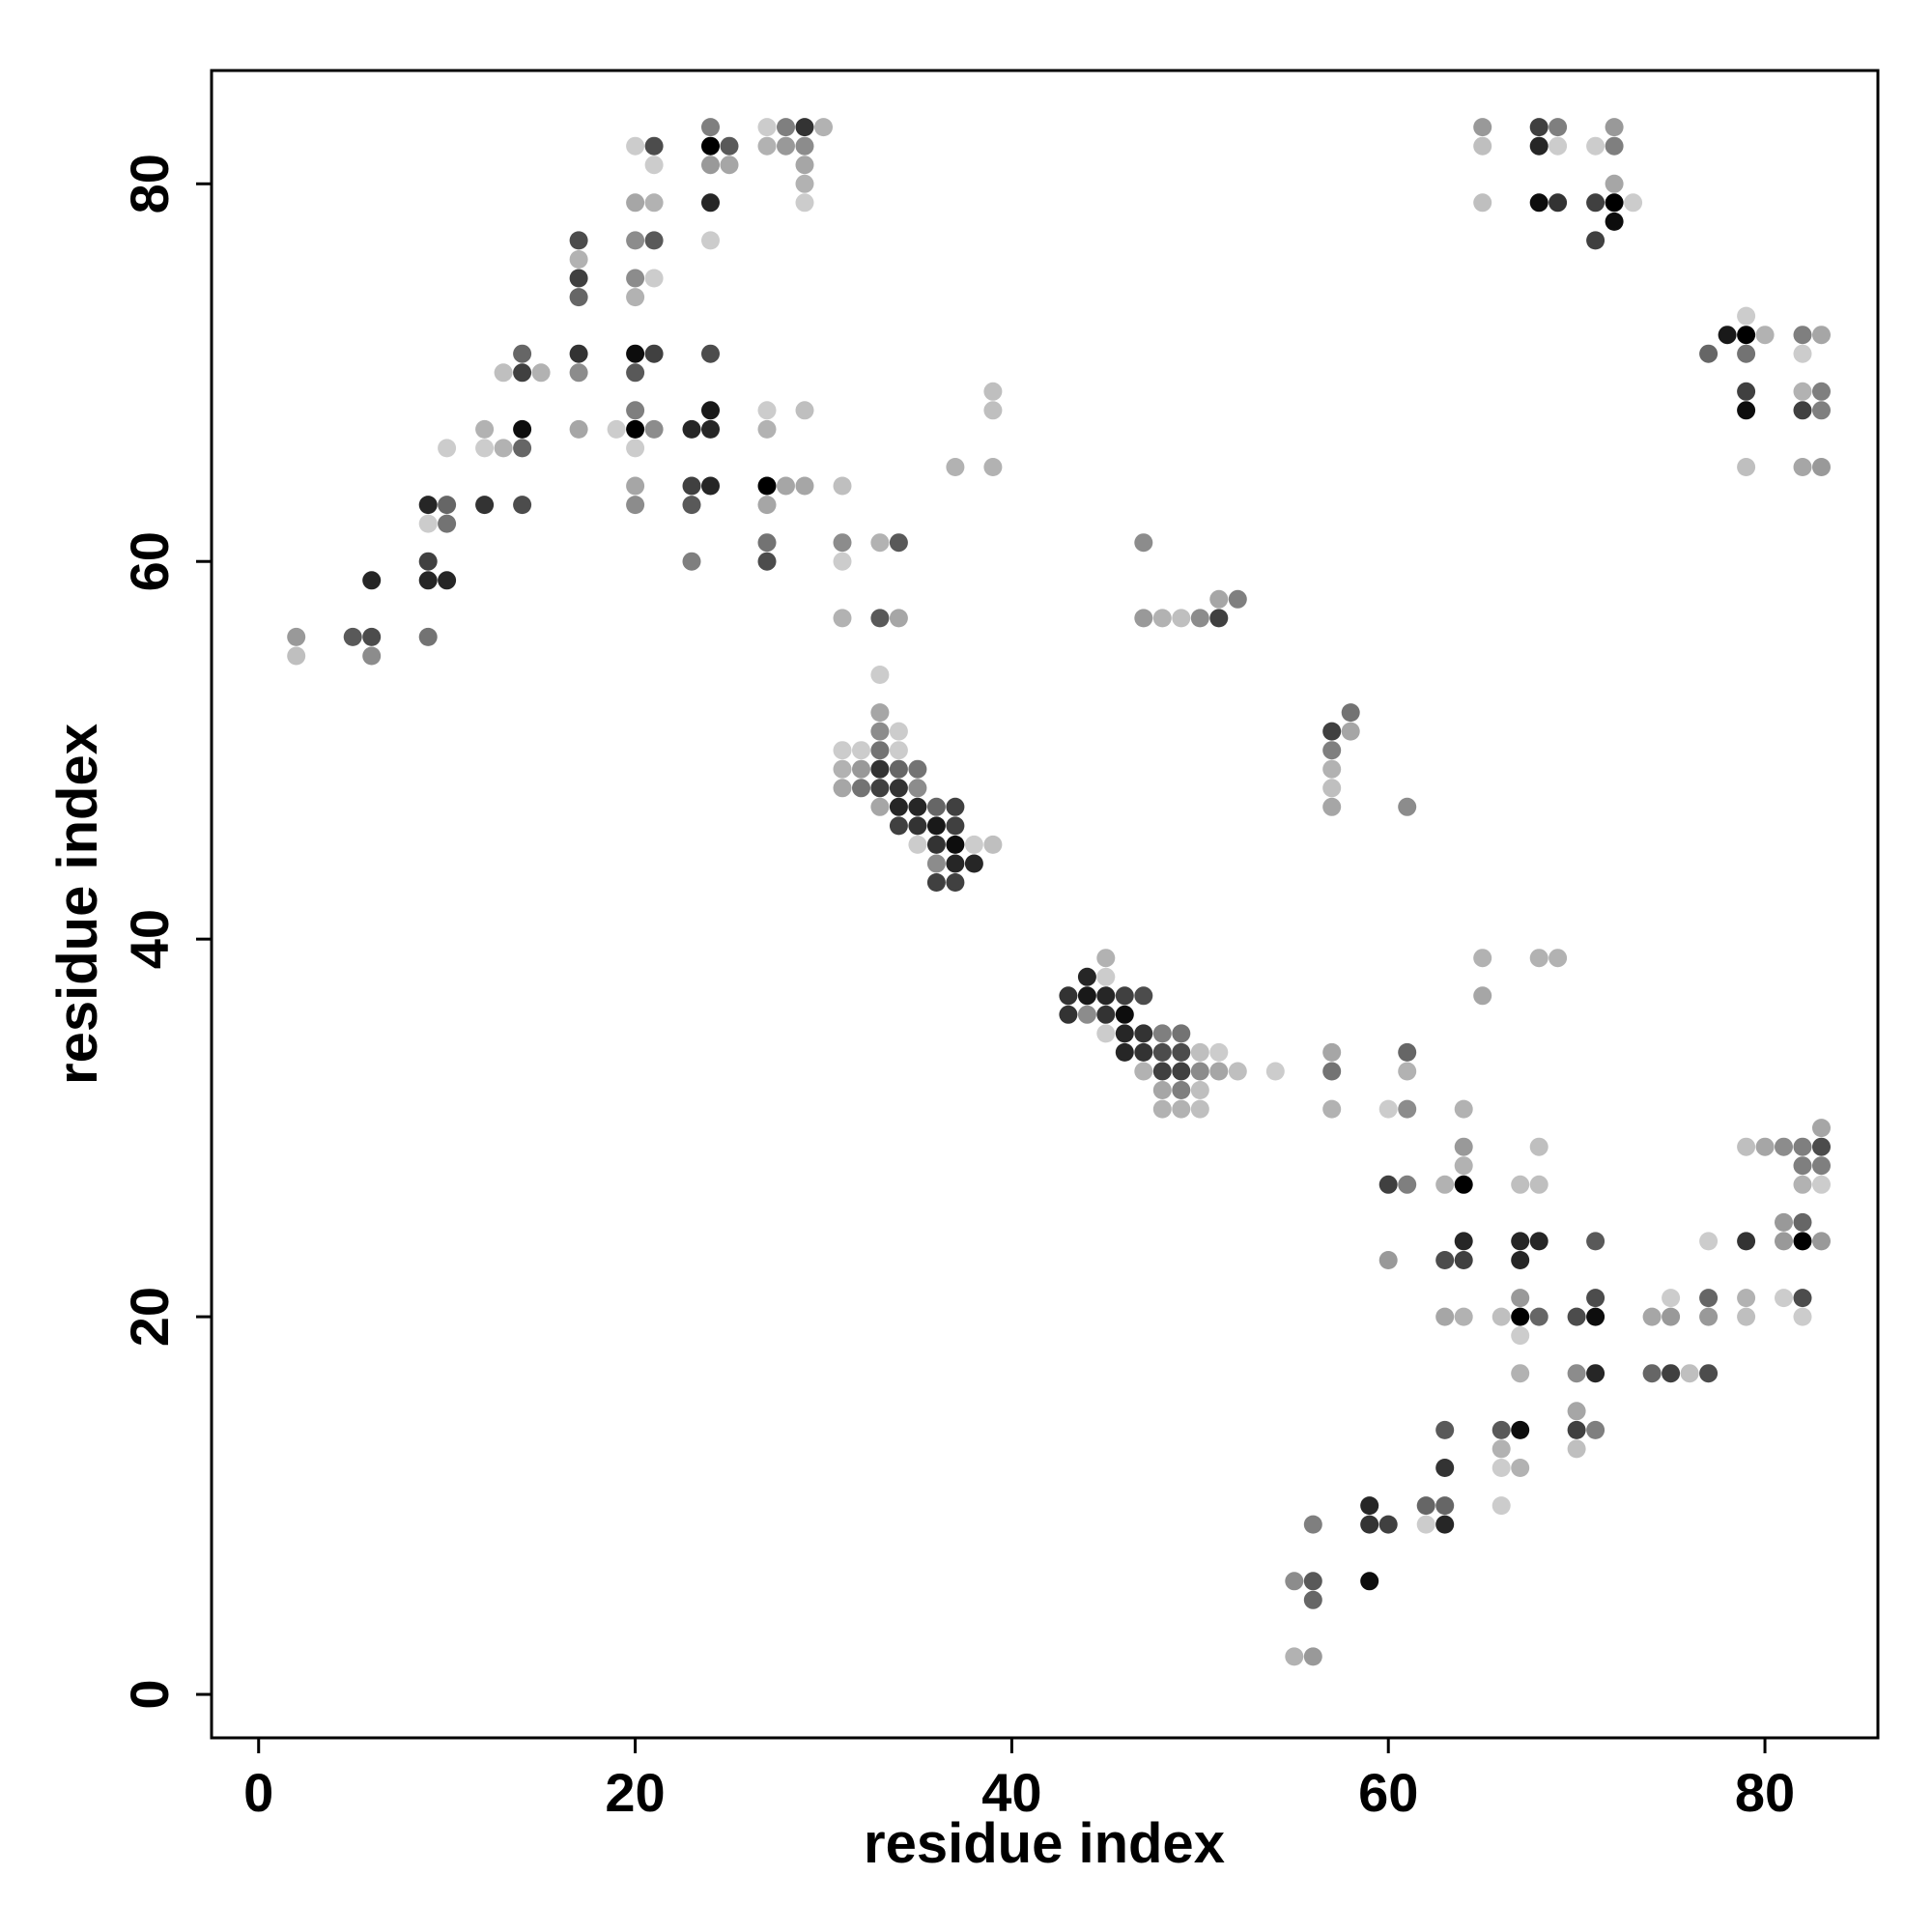 The width and height of the screenshot is (1932, 1932). What do you see at coordinates (149, 561) in the screenshot?
I see `y-tick-label: 60` at bounding box center [149, 561].